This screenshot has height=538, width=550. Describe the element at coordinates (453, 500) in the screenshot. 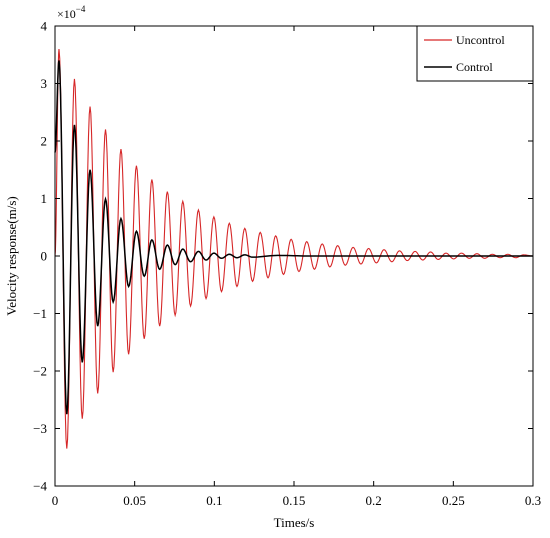

I see `x-tick-label: 0.25` at that location.